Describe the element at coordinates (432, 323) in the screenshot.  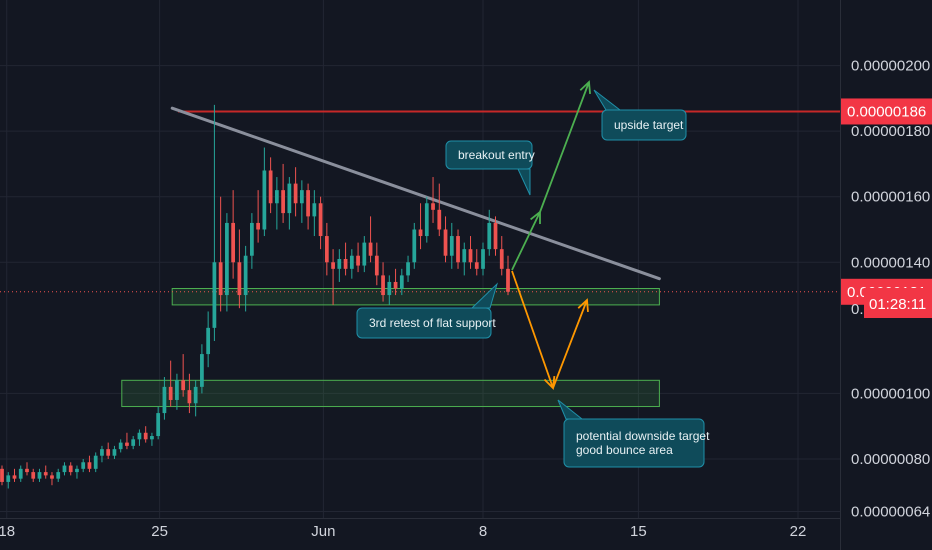
I see `retest-support-note-text: 3rd retest of flat support` at that location.